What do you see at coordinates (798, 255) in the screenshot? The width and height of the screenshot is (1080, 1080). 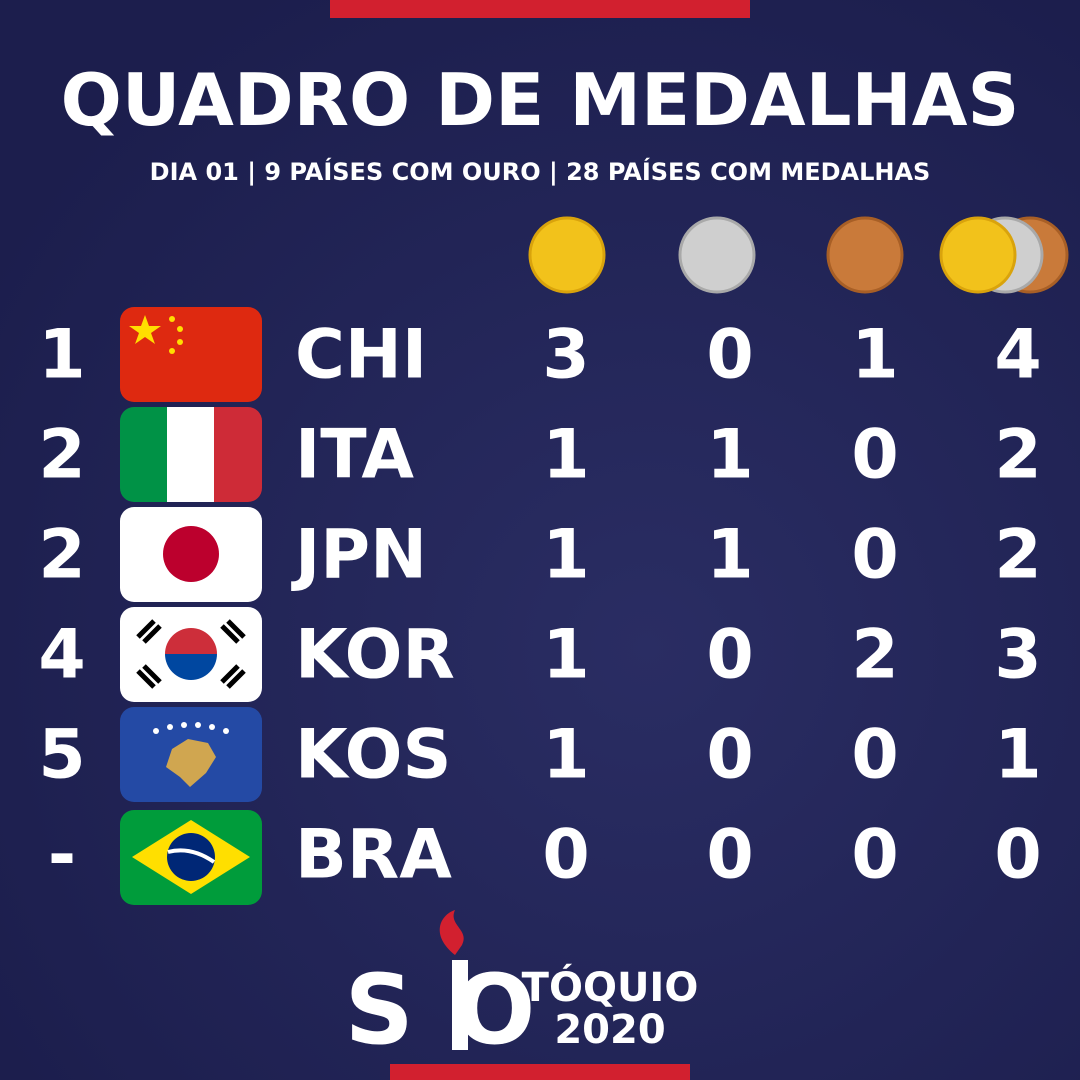 I see `medal-icons` at bounding box center [798, 255].